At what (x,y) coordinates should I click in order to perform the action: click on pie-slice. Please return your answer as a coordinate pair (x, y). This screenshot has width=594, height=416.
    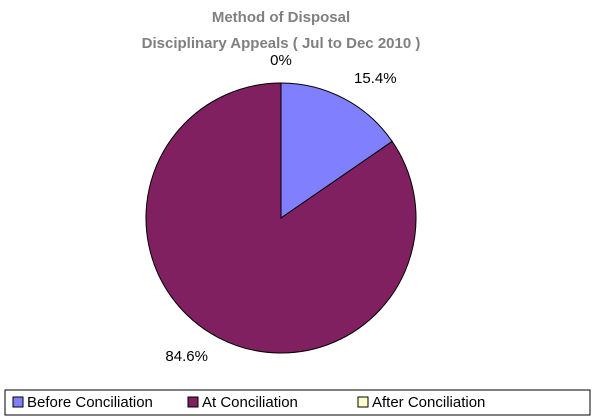
    Looking at the image, I should click on (336, 150).